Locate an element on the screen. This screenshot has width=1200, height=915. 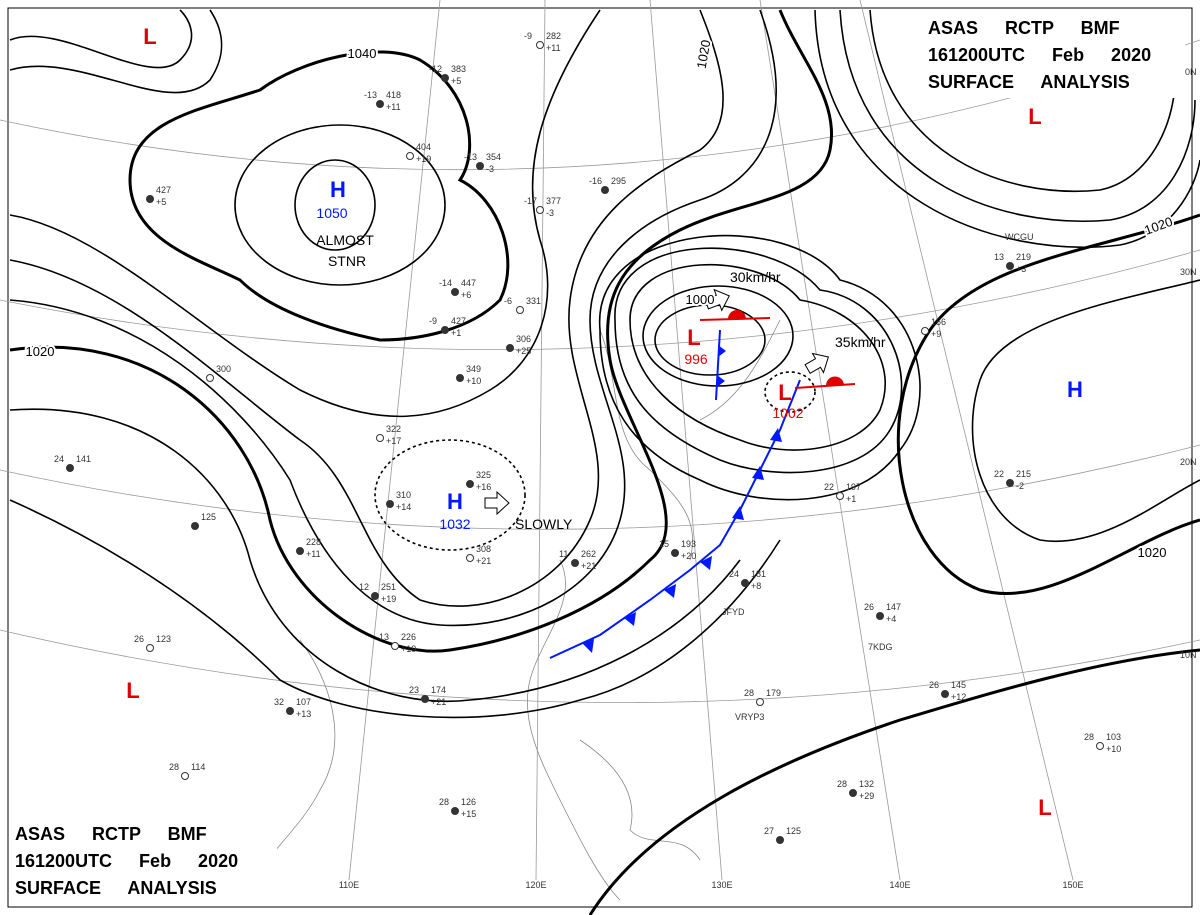
station-pressure: 418 is located at coordinates (393, 95).